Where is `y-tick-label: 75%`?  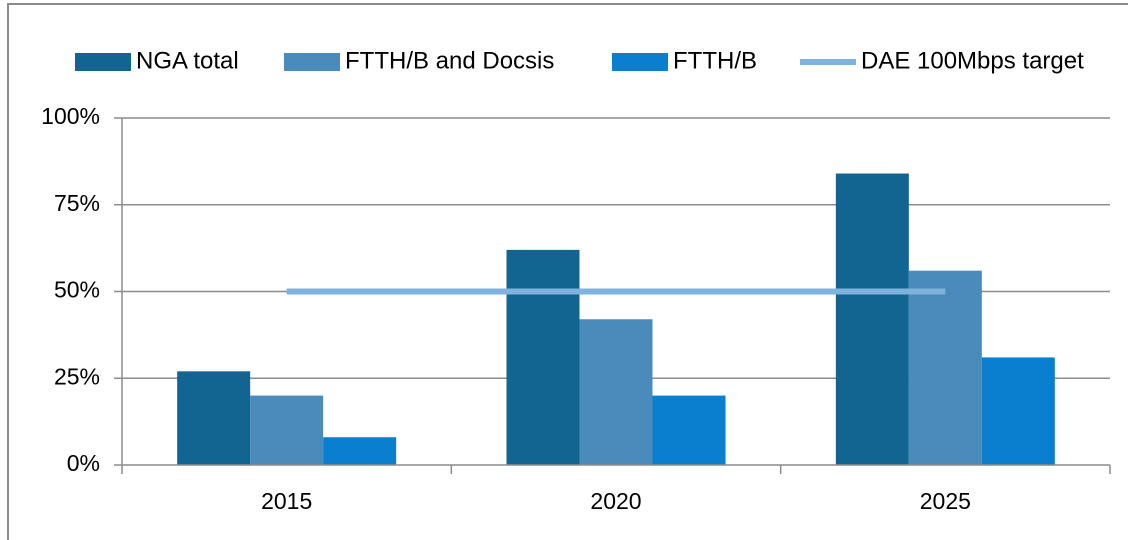 y-tick-label: 75% is located at coordinates (77, 203).